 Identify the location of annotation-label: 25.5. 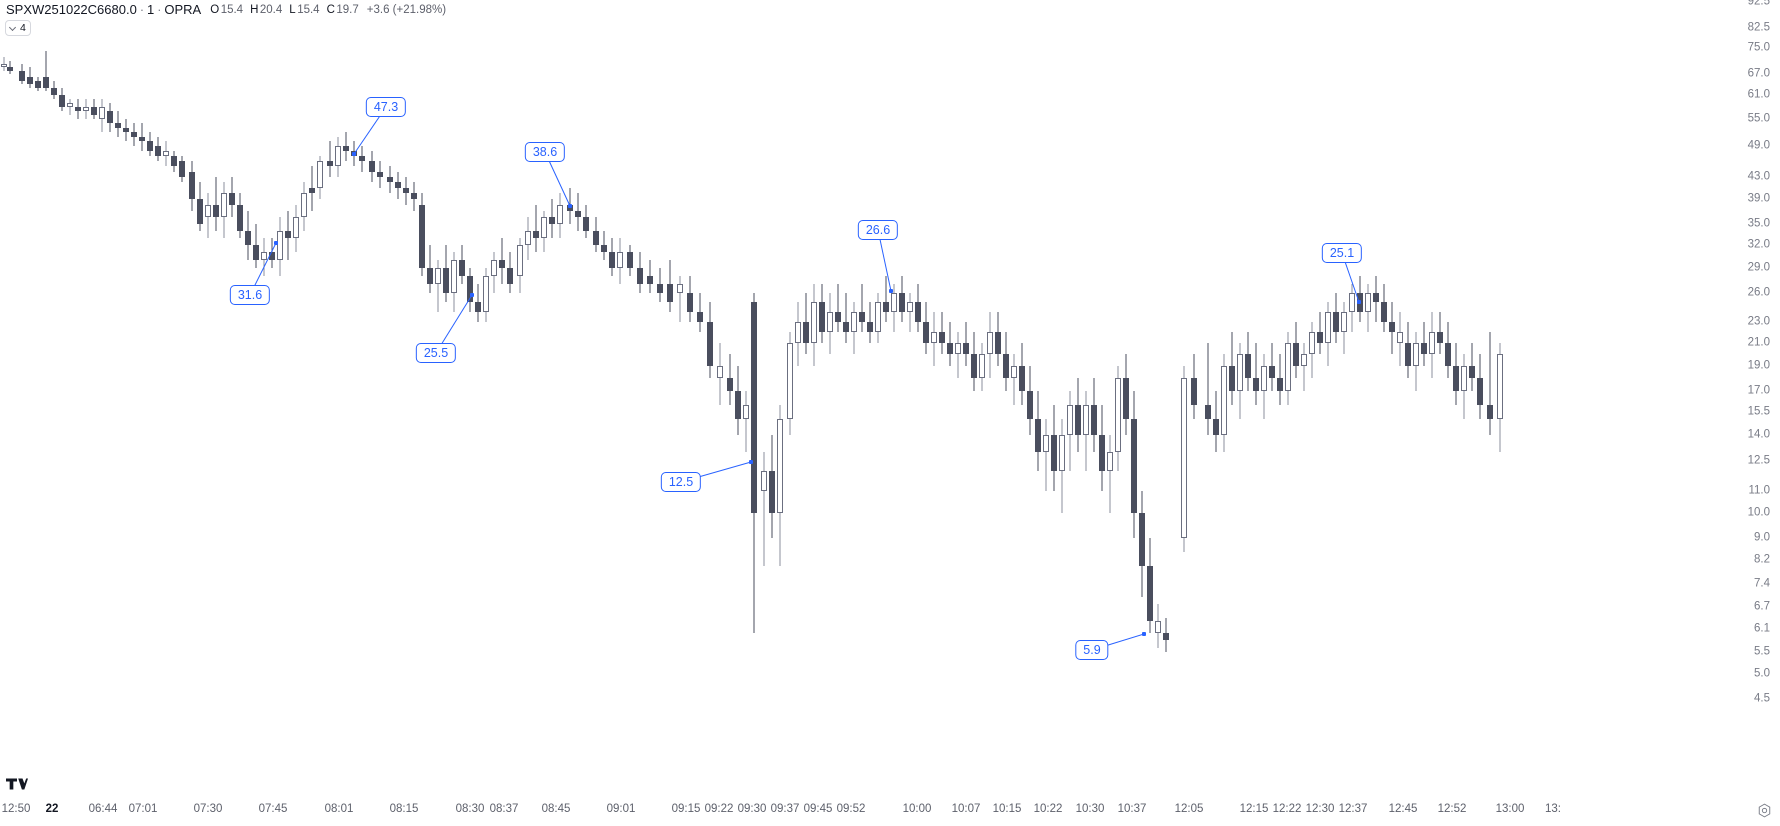
(436, 353).